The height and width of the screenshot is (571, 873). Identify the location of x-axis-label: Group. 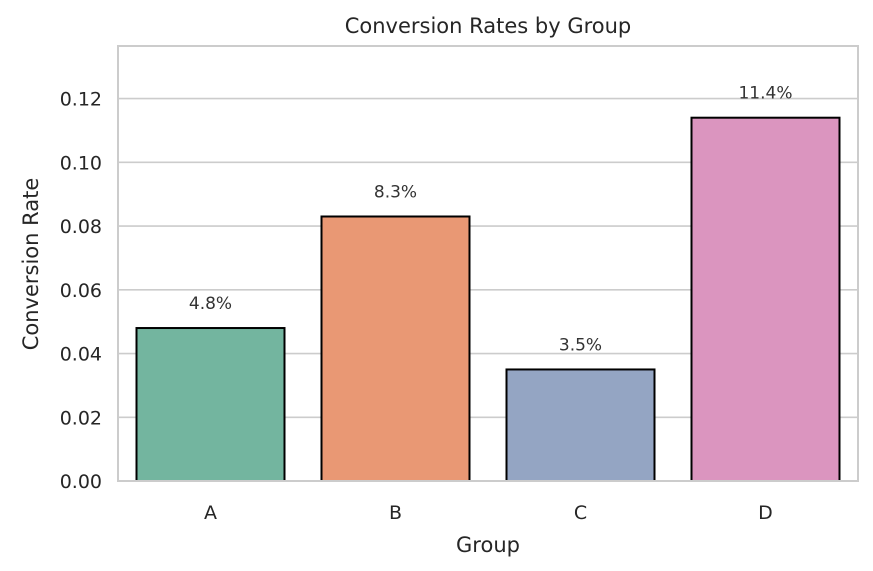
(488, 545).